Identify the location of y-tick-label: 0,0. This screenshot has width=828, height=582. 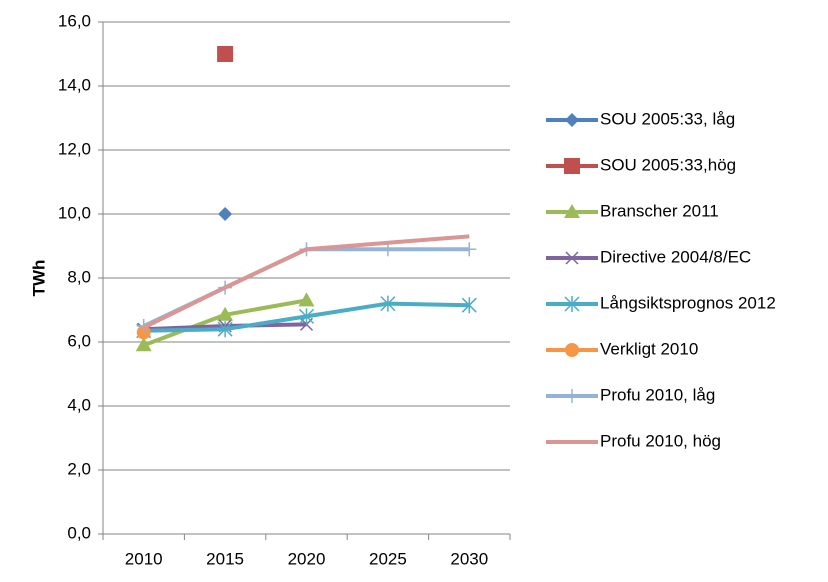
(79, 532).